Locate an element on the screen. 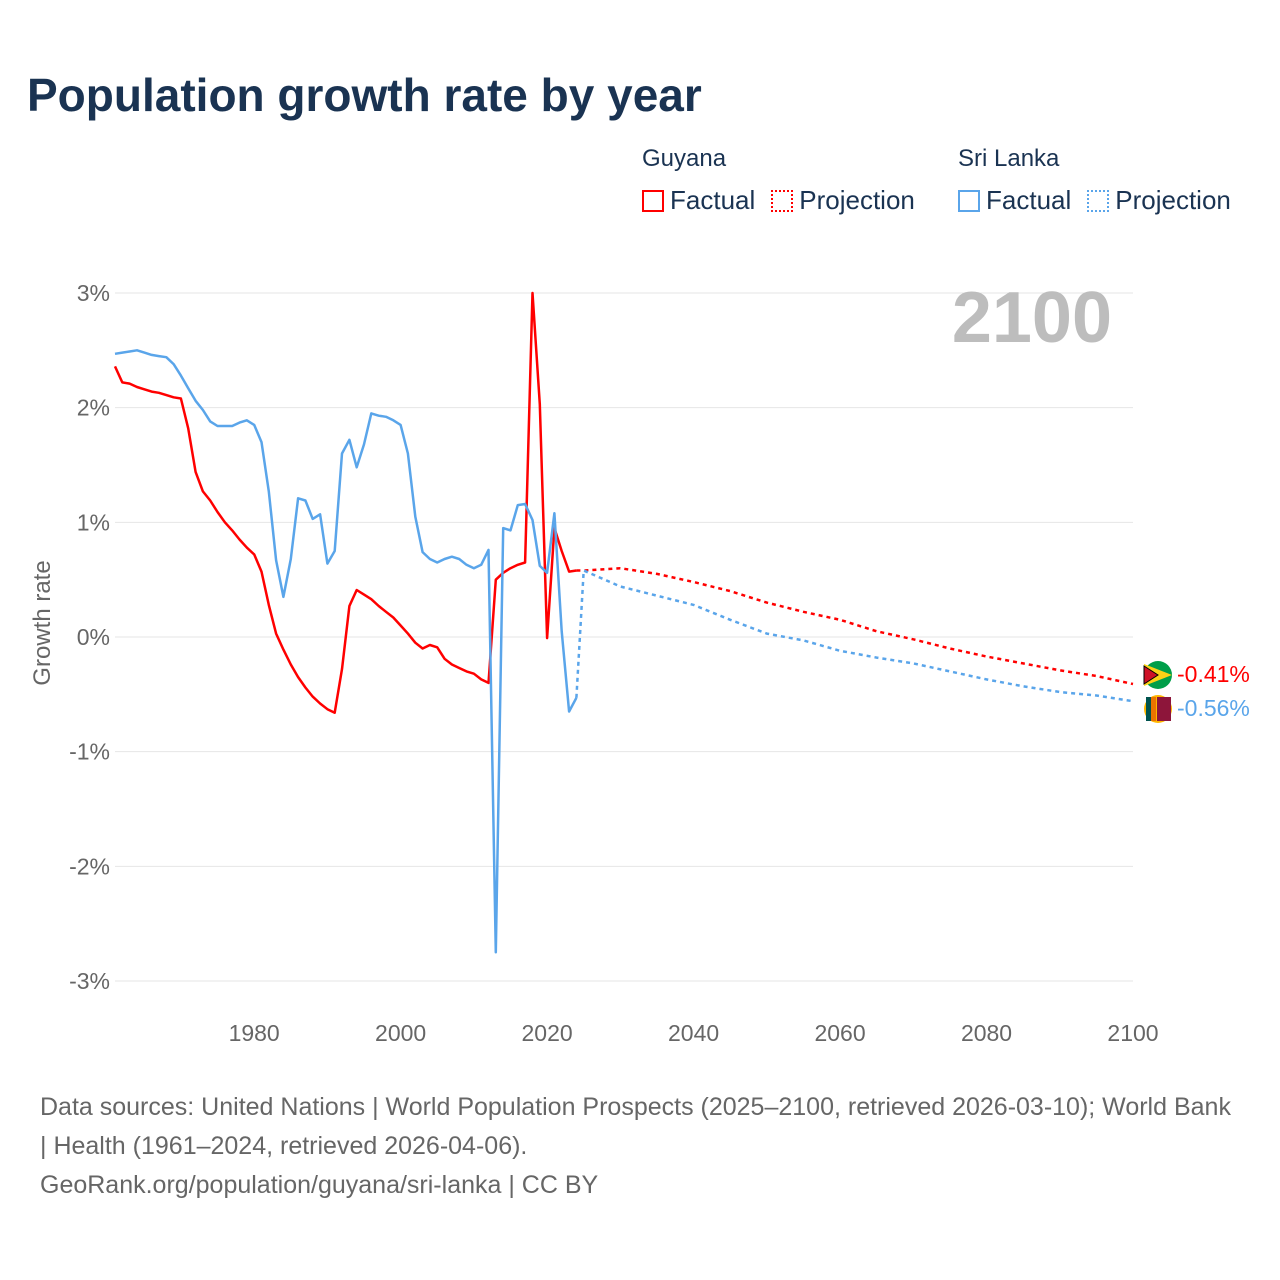  page-title: Population growth rate by year is located at coordinates (364, 95).